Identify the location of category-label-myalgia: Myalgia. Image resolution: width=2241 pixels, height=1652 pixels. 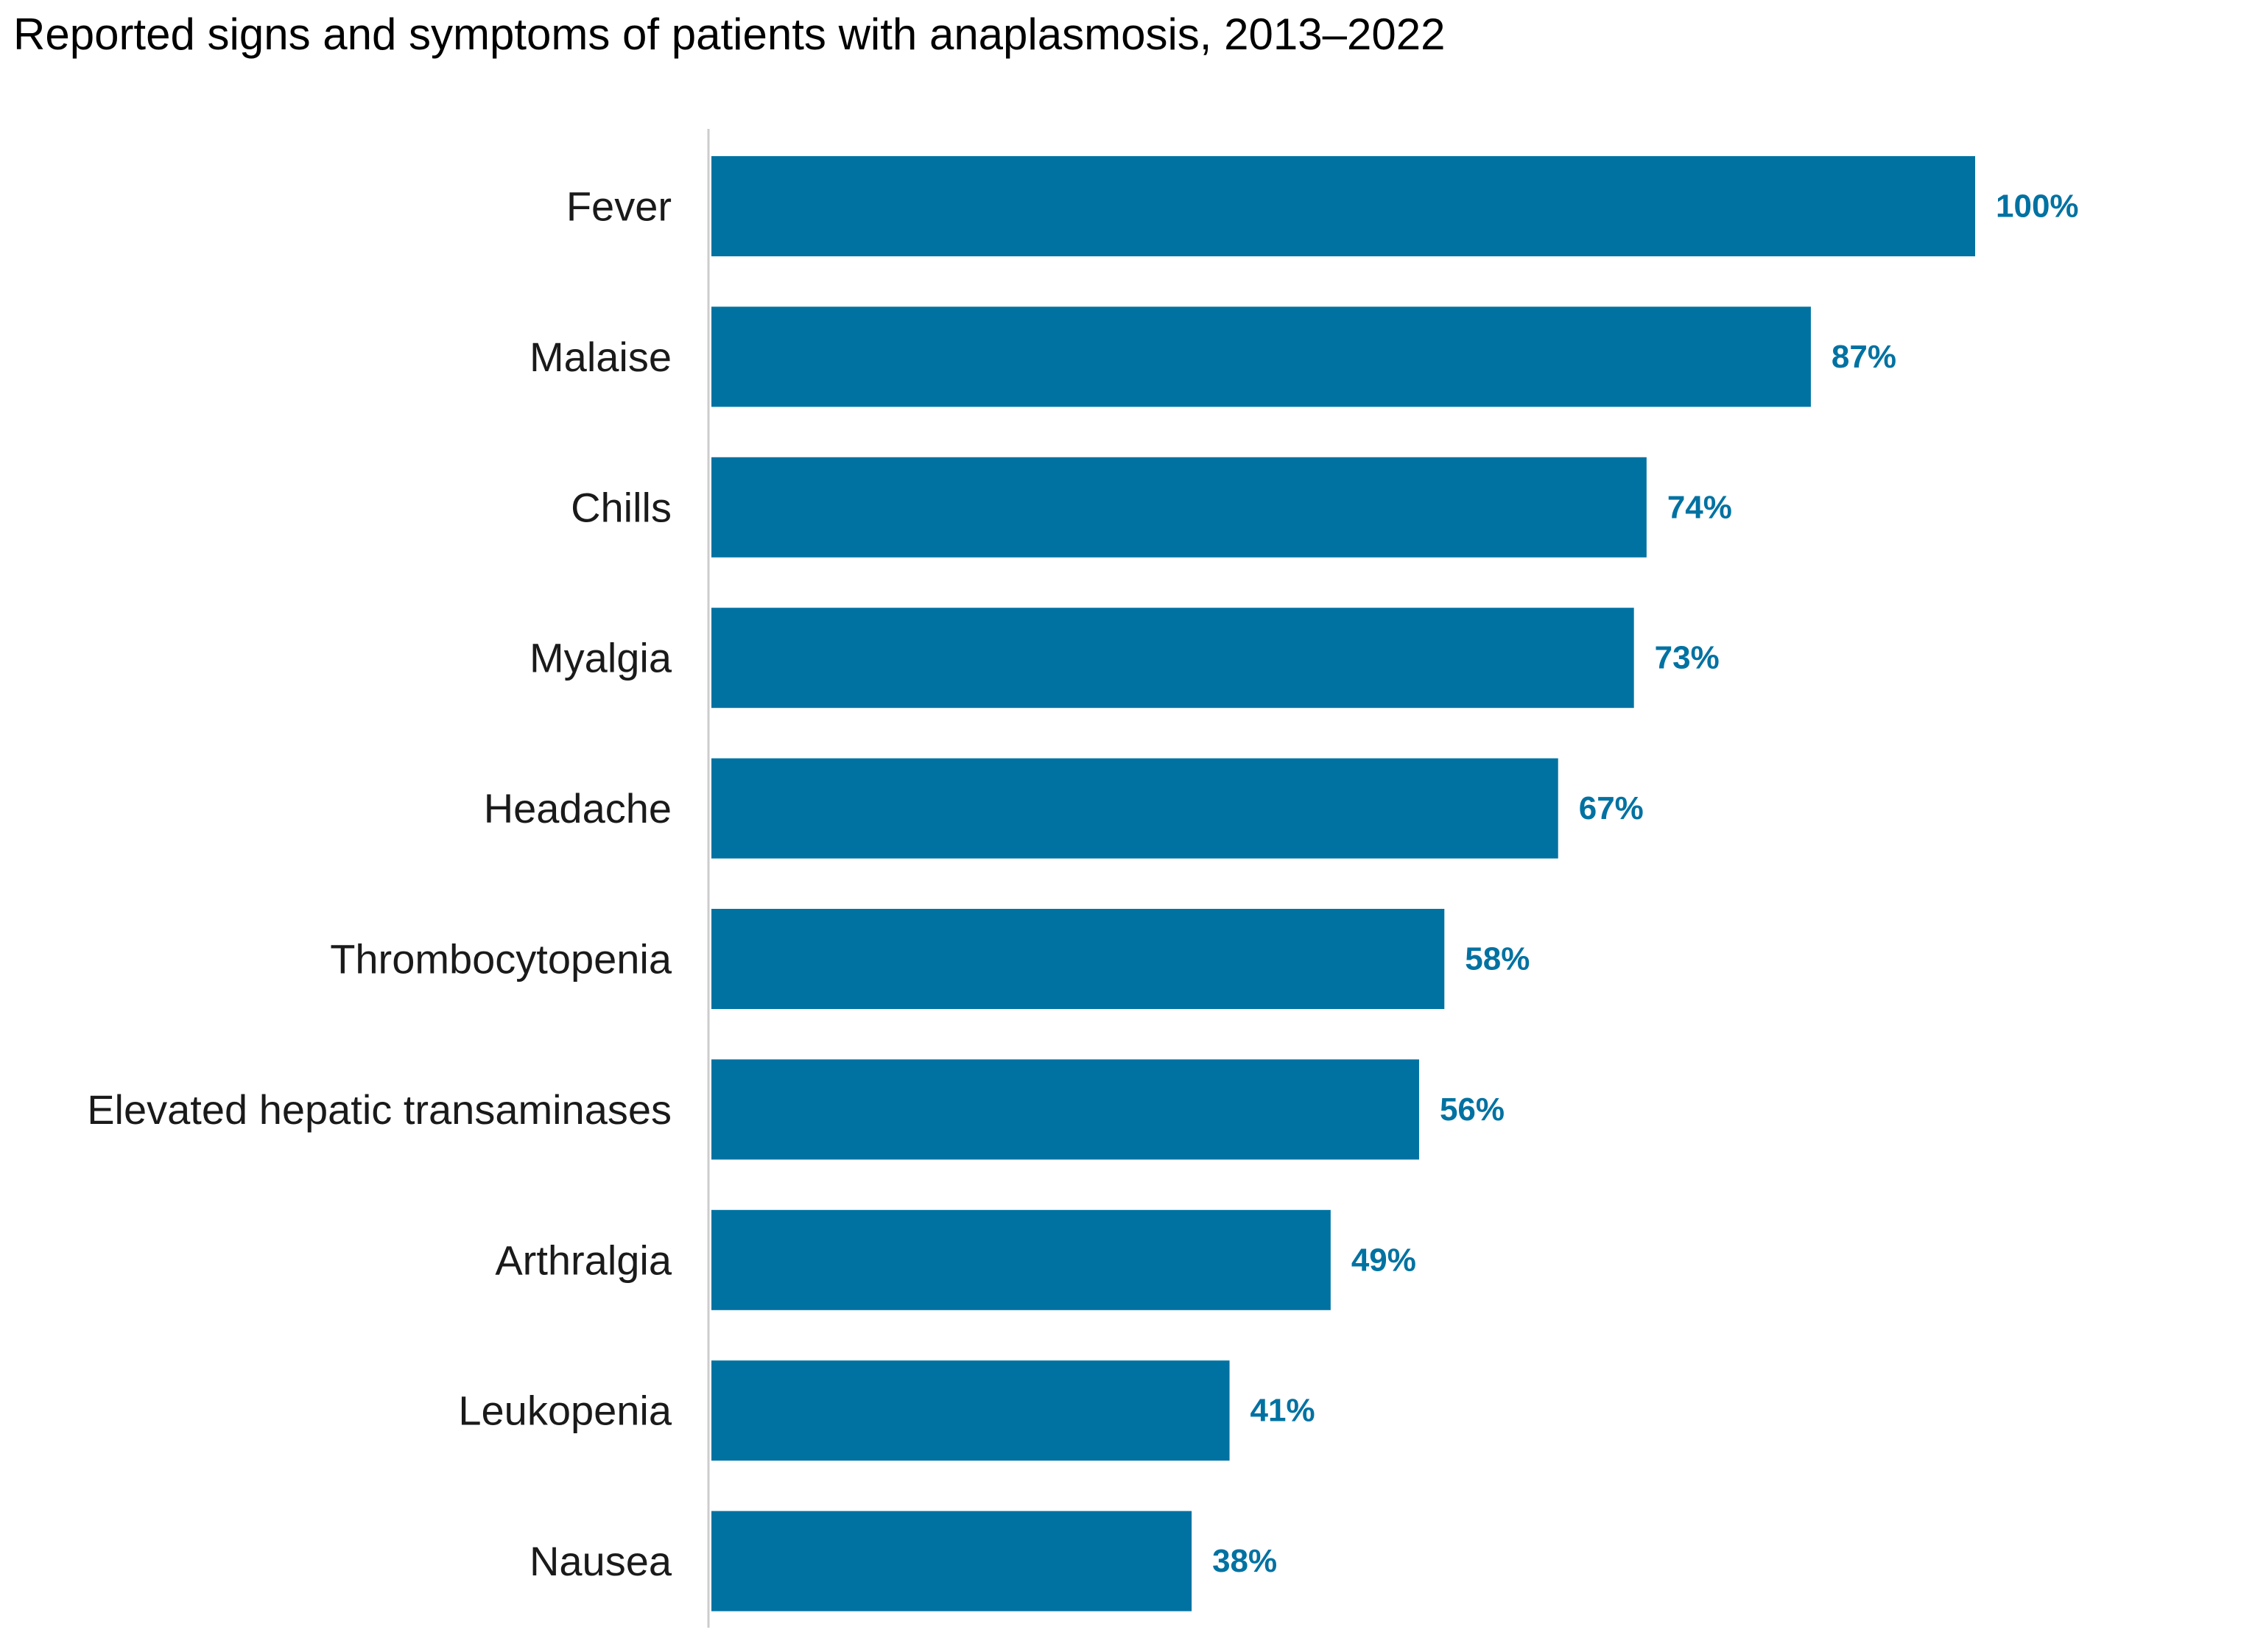
(601, 658).